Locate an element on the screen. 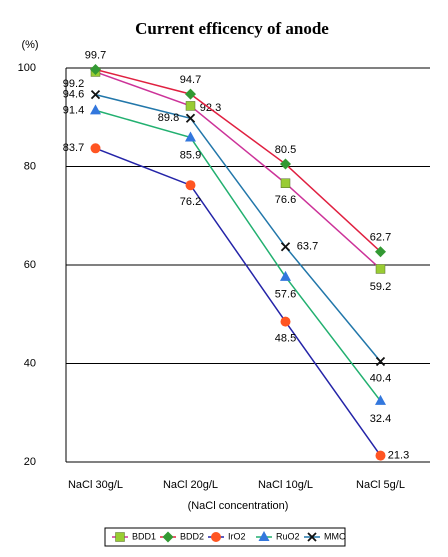 The height and width of the screenshot is (557, 448). data-label: 48.5 is located at coordinates (285, 339).